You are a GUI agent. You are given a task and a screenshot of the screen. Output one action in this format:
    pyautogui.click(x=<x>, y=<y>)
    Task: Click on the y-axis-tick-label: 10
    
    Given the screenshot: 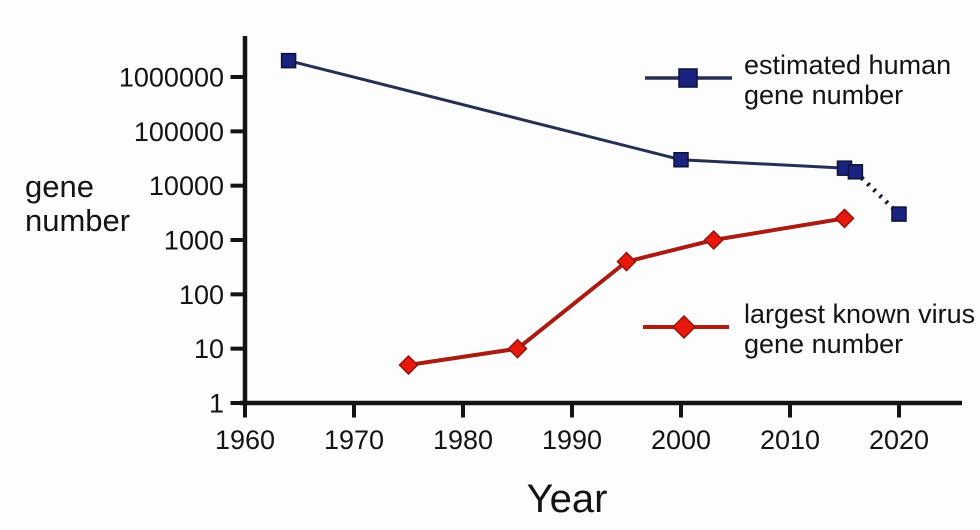 What is the action you would take?
    pyautogui.click(x=209, y=349)
    